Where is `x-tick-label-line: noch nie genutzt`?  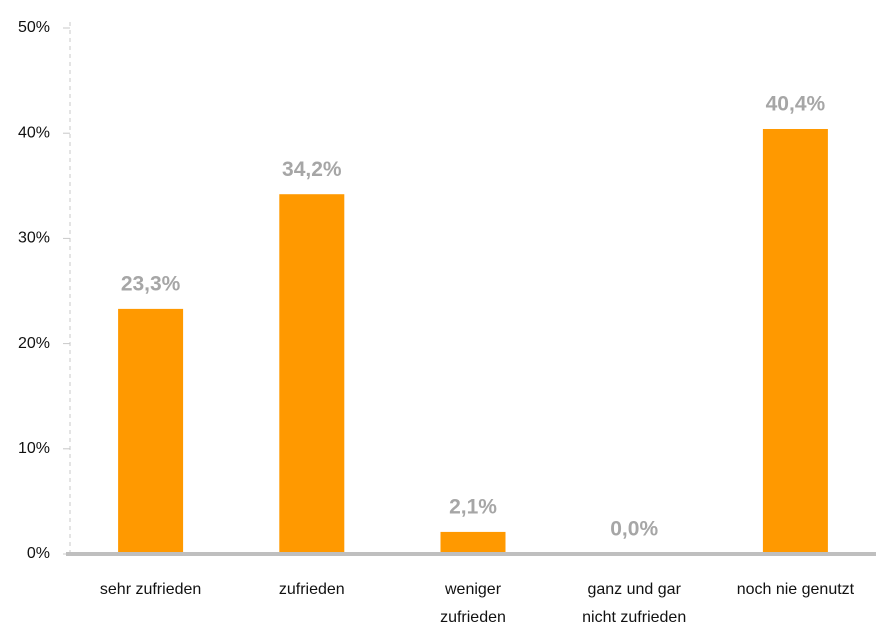 x-tick-label-line: noch nie genutzt is located at coordinates (796, 589).